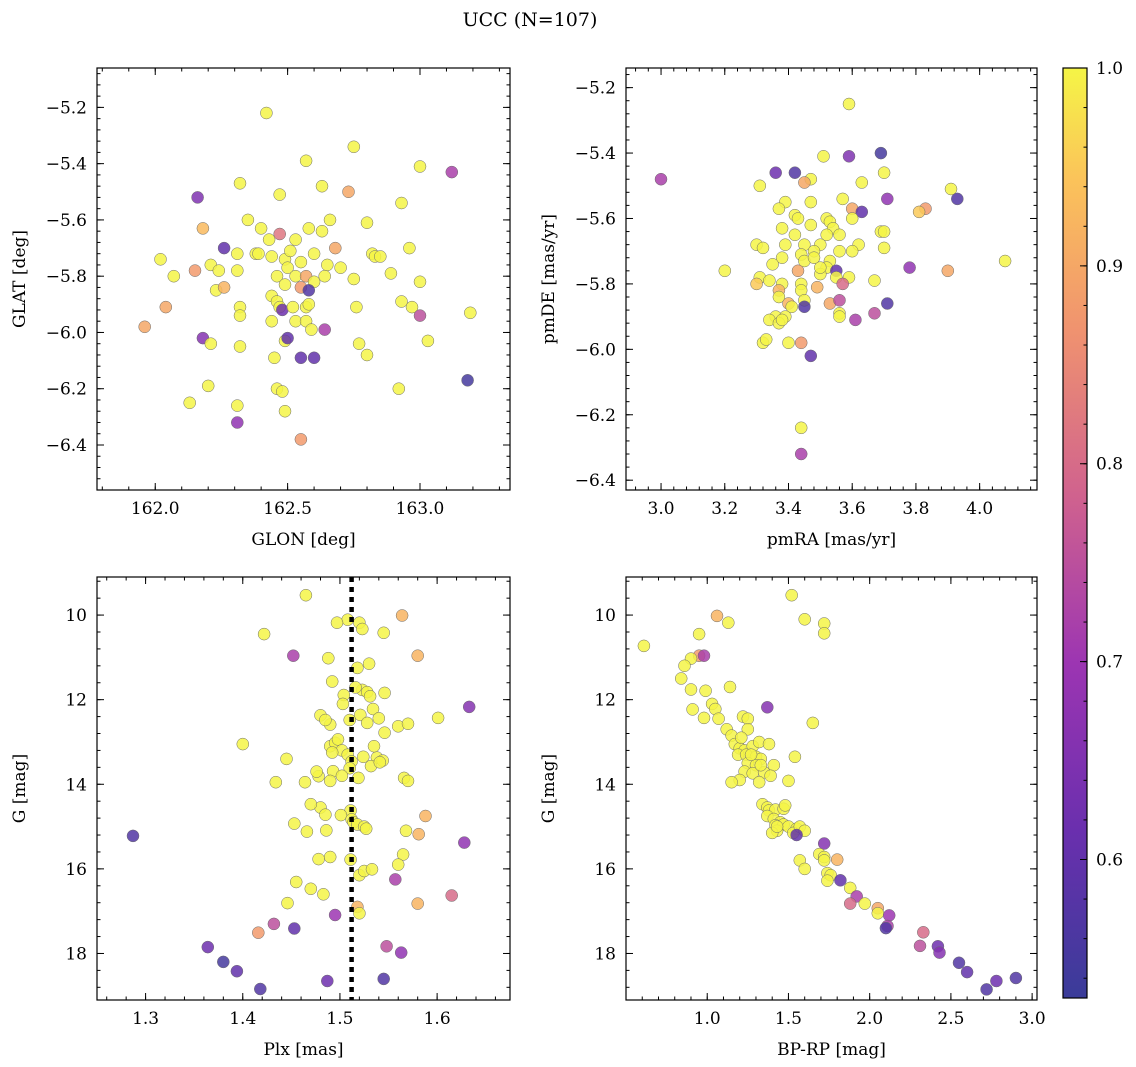 This screenshot has width=1136, height=1067. What do you see at coordinates (76, 701) in the screenshot?
I see `y-tick-label: 12` at bounding box center [76, 701].